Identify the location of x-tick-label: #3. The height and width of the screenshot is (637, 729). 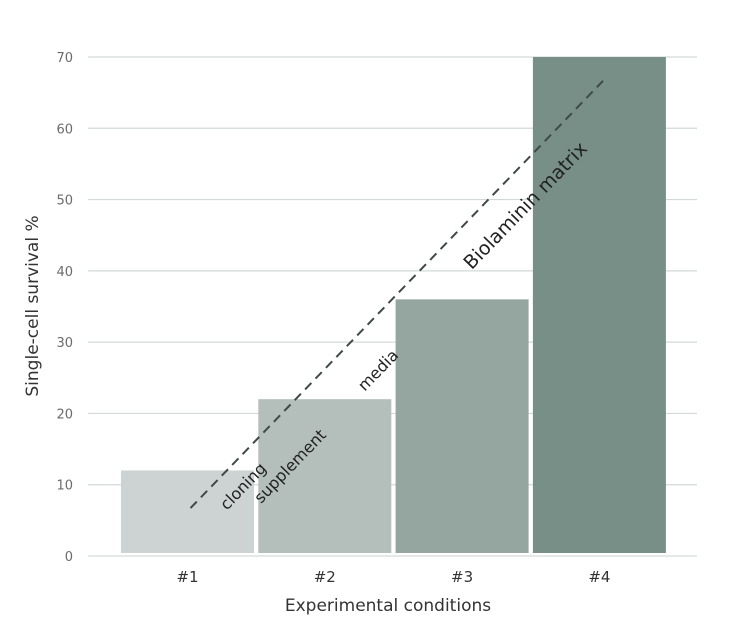
(462, 577).